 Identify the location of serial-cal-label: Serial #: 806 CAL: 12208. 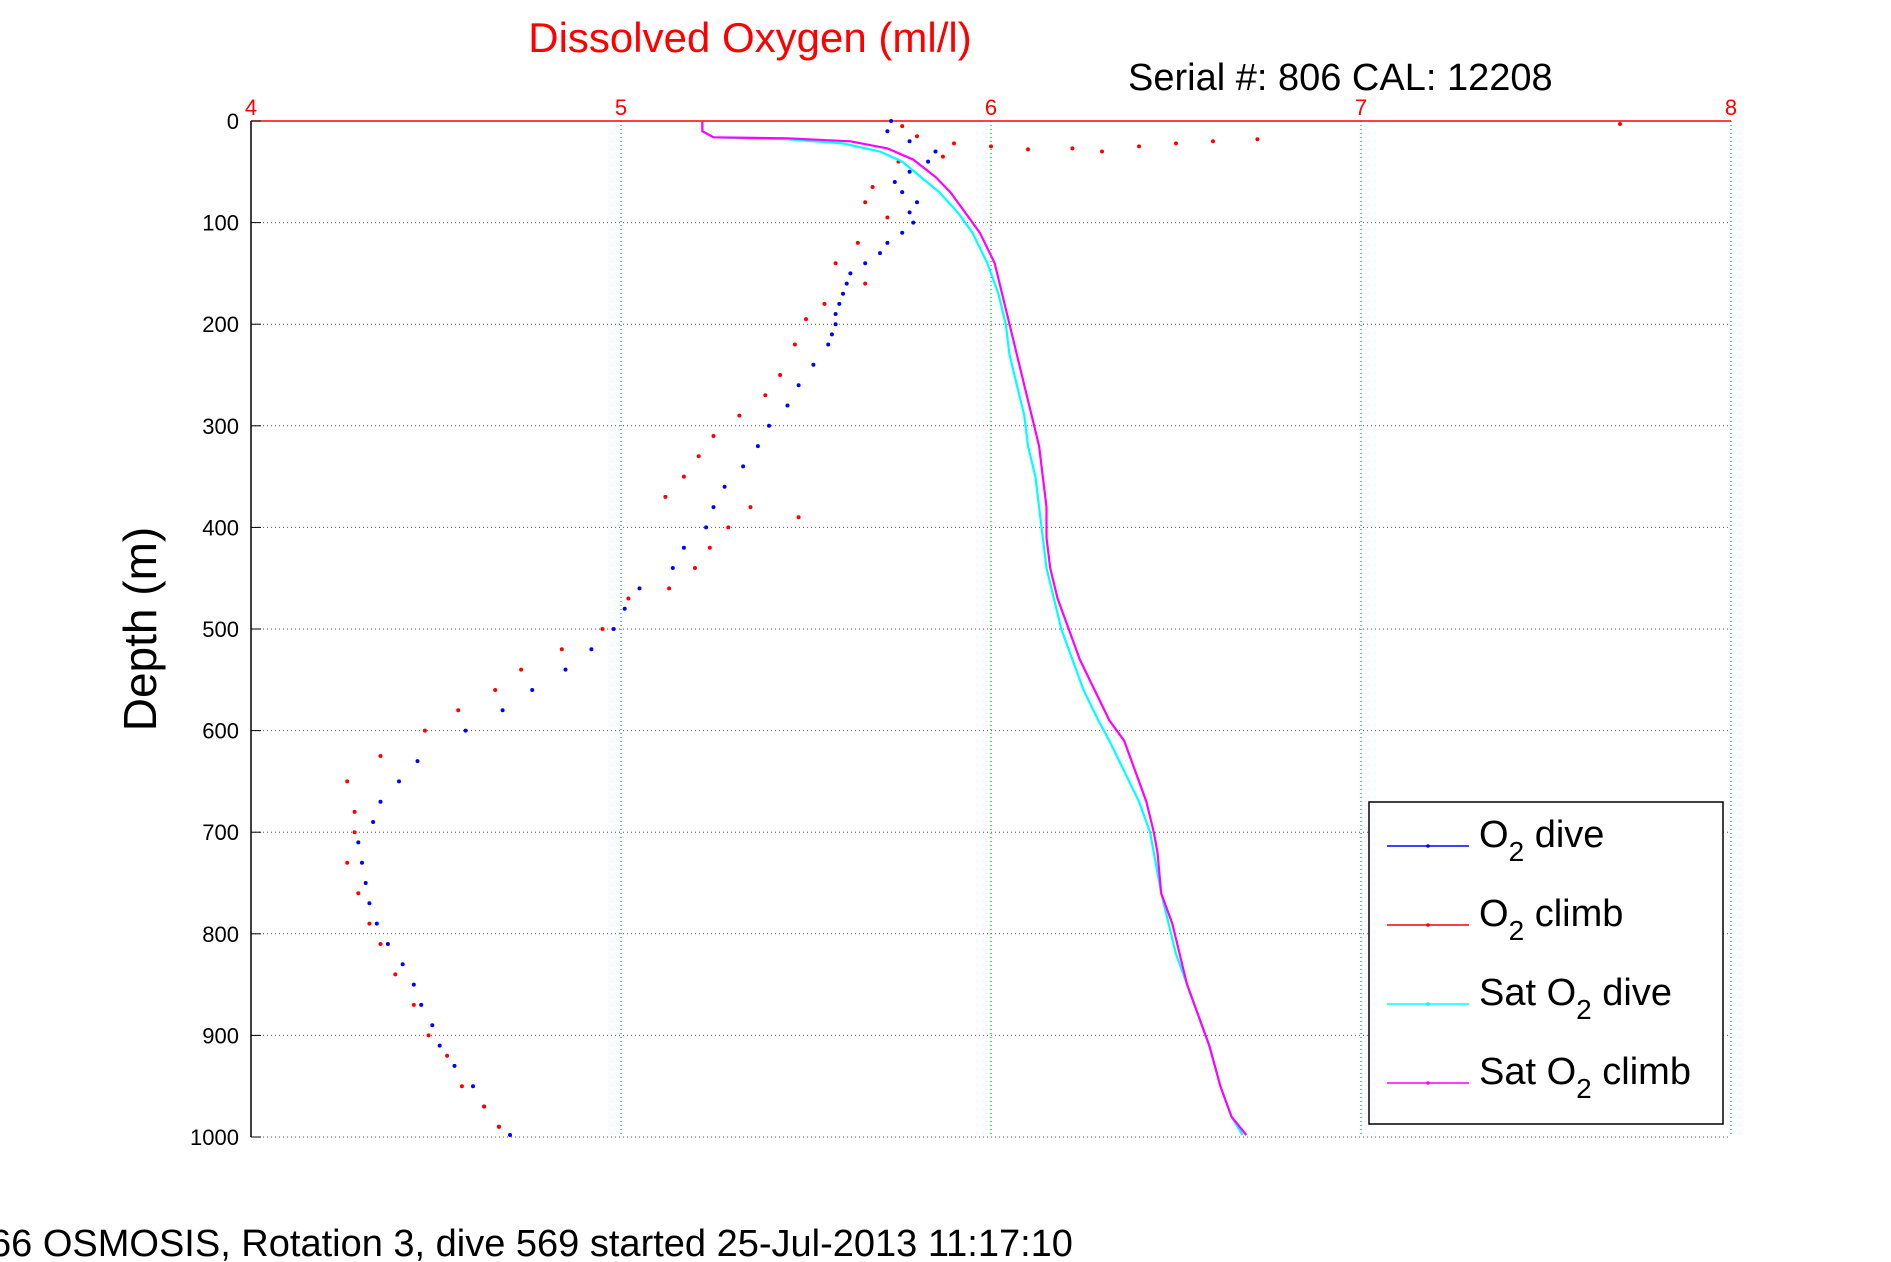
(1340, 78).